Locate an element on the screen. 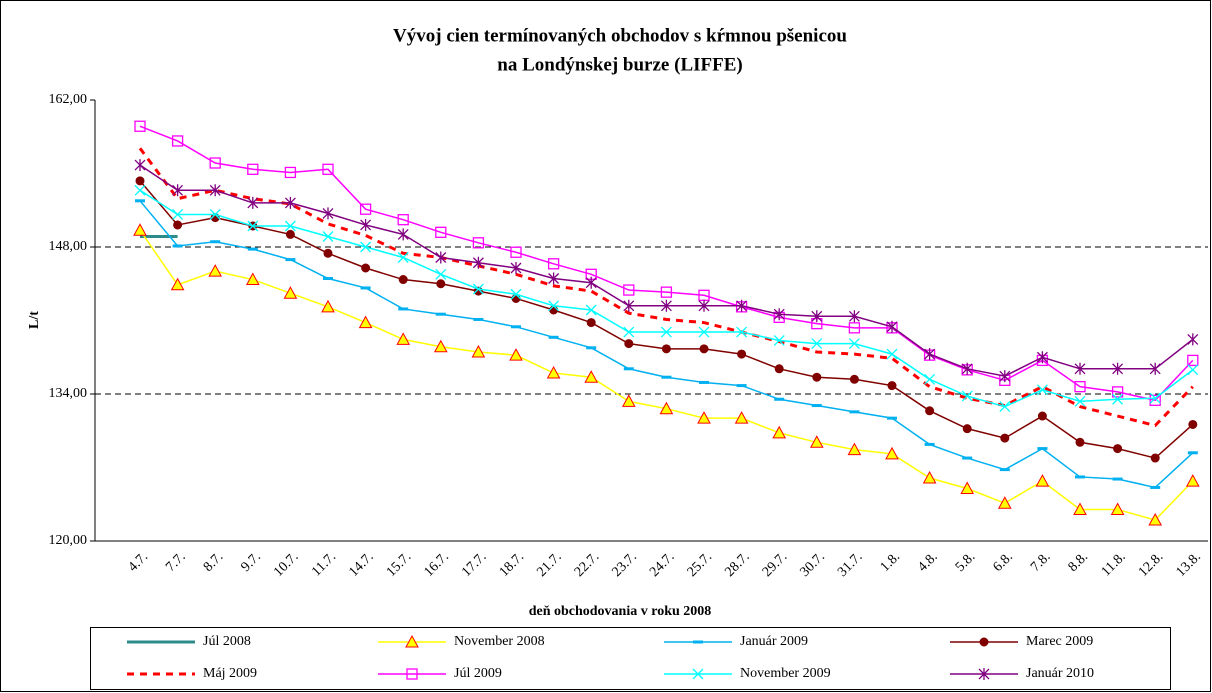 The height and width of the screenshot is (693, 1212). chart-title: na Londýnskej burze (LIFFE) is located at coordinates (619, 64).